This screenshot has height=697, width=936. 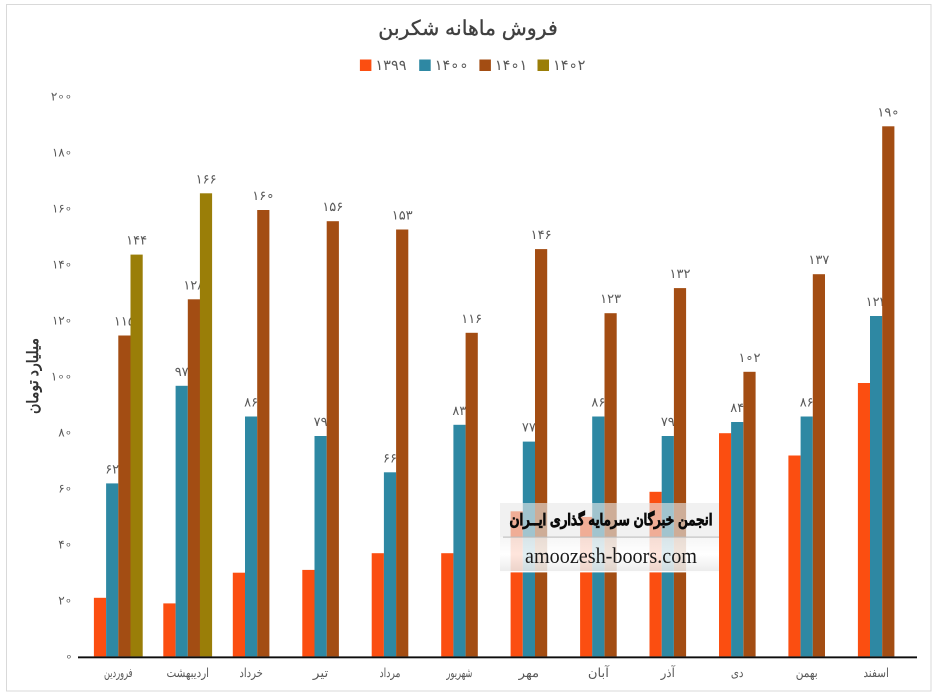 What do you see at coordinates (390, 457) in the screenshot?
I see `svg-text: ۶۶` at bounding box center [390, 457].